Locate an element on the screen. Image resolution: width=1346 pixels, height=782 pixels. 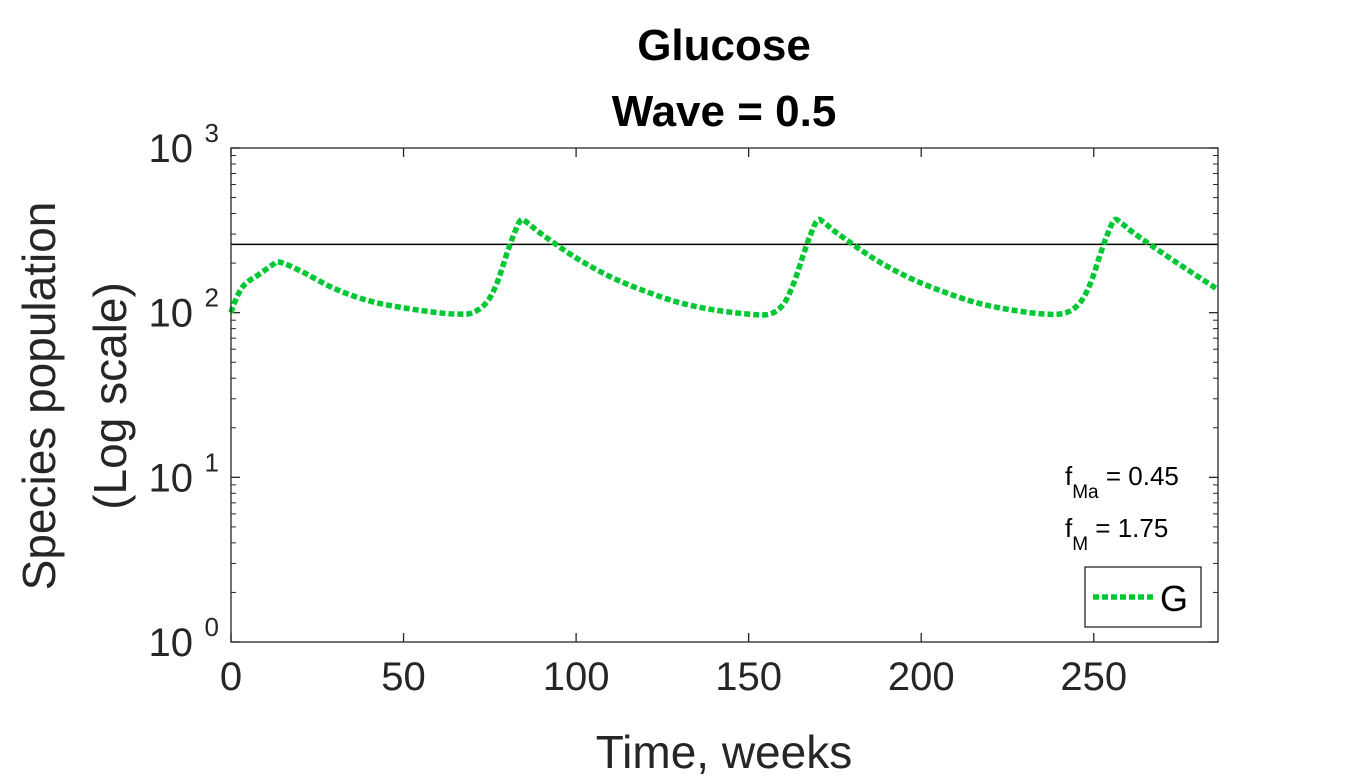
annotation-fm: fM = 1.75 is located at coordinates (1116, 534).